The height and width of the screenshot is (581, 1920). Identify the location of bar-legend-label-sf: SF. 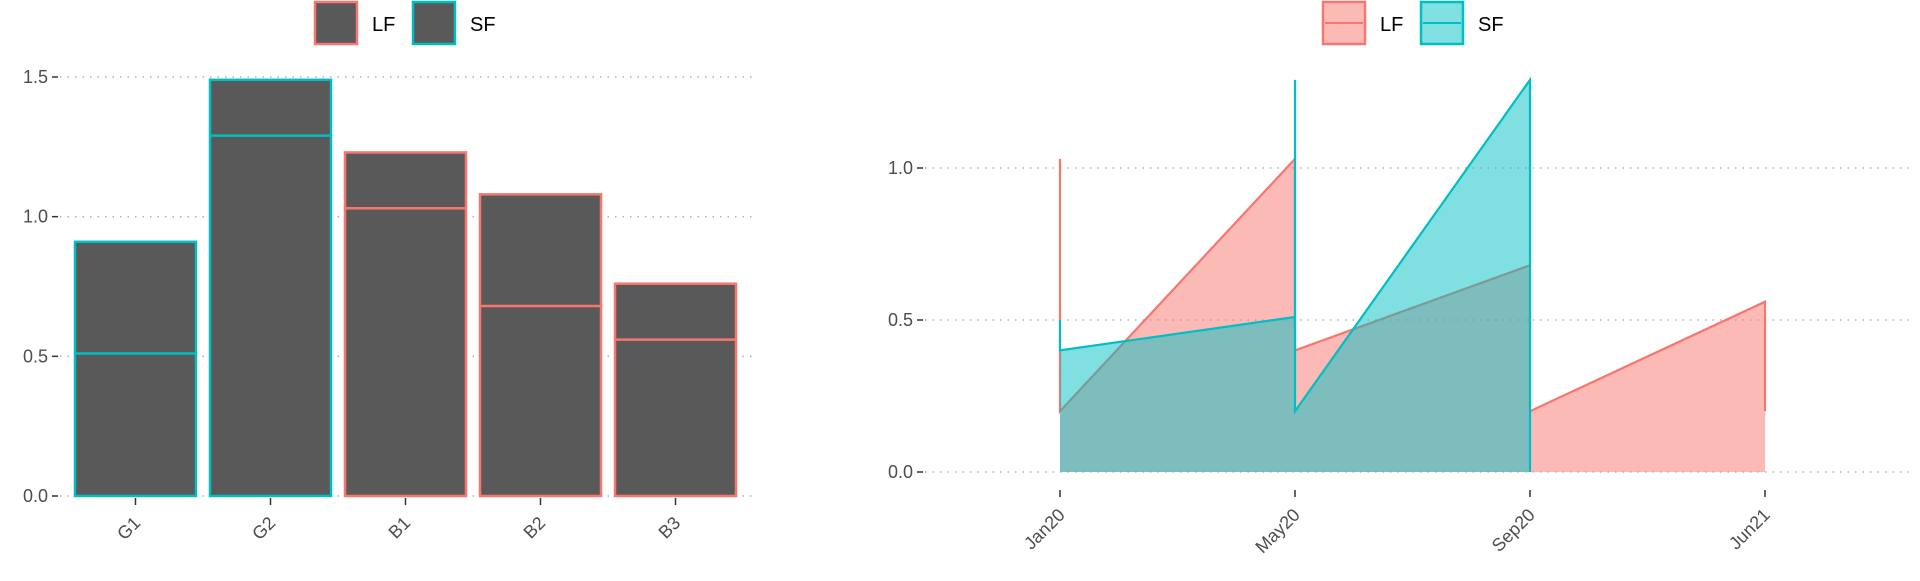
(483, 25).